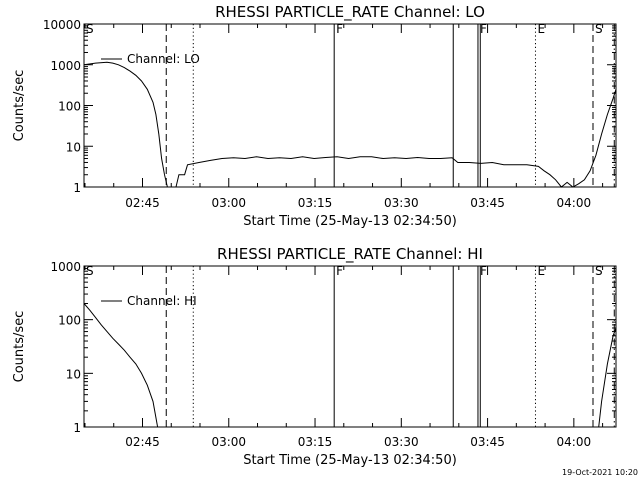 The height and width of the screenshot is (480, 640). Describe the element at coordinates (350, 12) in the screenshot. I see `chart-title: RHESSI PARTICLE_RATE Channel: LO` at that location.